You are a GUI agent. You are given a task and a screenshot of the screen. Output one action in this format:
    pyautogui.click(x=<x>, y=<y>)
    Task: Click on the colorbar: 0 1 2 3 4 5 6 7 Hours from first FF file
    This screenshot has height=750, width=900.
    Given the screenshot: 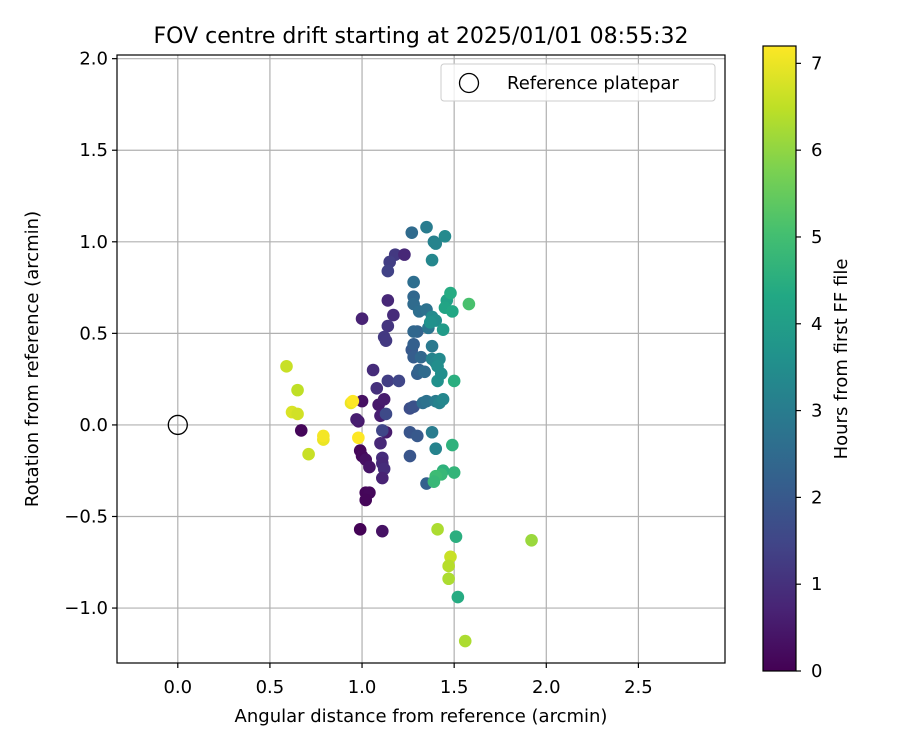 What is the action you would take?
    pyautogui.click(x=807, y=363)
    